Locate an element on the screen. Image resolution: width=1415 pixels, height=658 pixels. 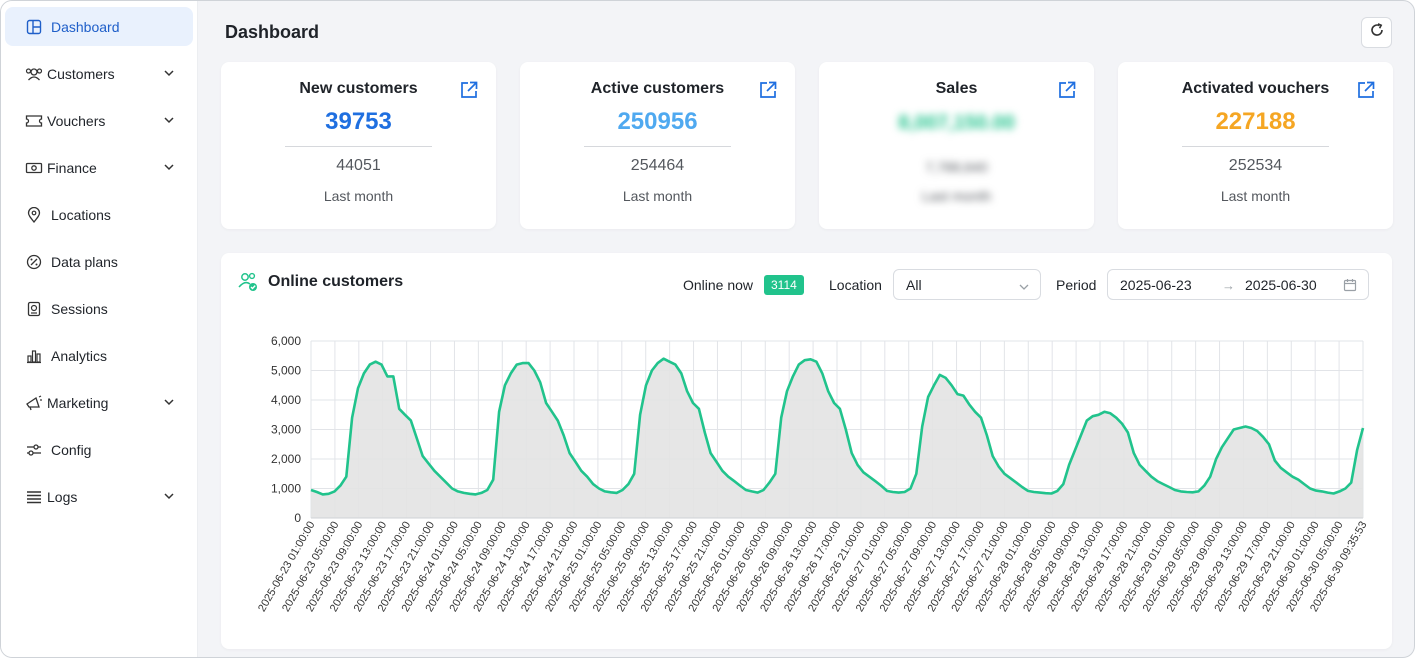
sidebar-item-config: Config is located at coordinates (99, 449).